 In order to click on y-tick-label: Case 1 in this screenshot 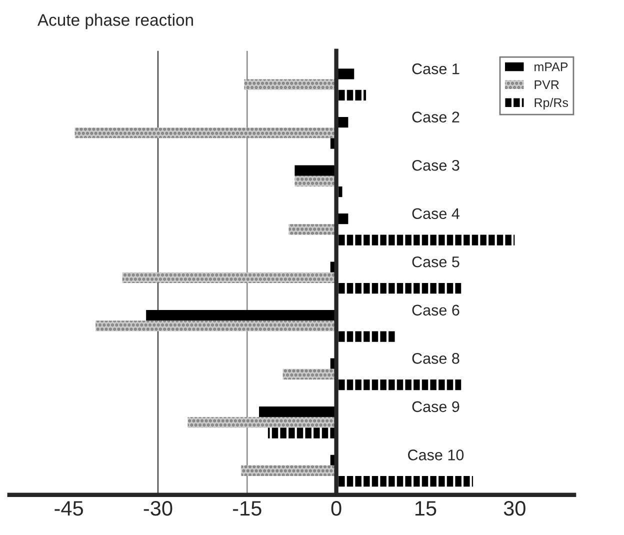, I will do `click(436, 68)`.